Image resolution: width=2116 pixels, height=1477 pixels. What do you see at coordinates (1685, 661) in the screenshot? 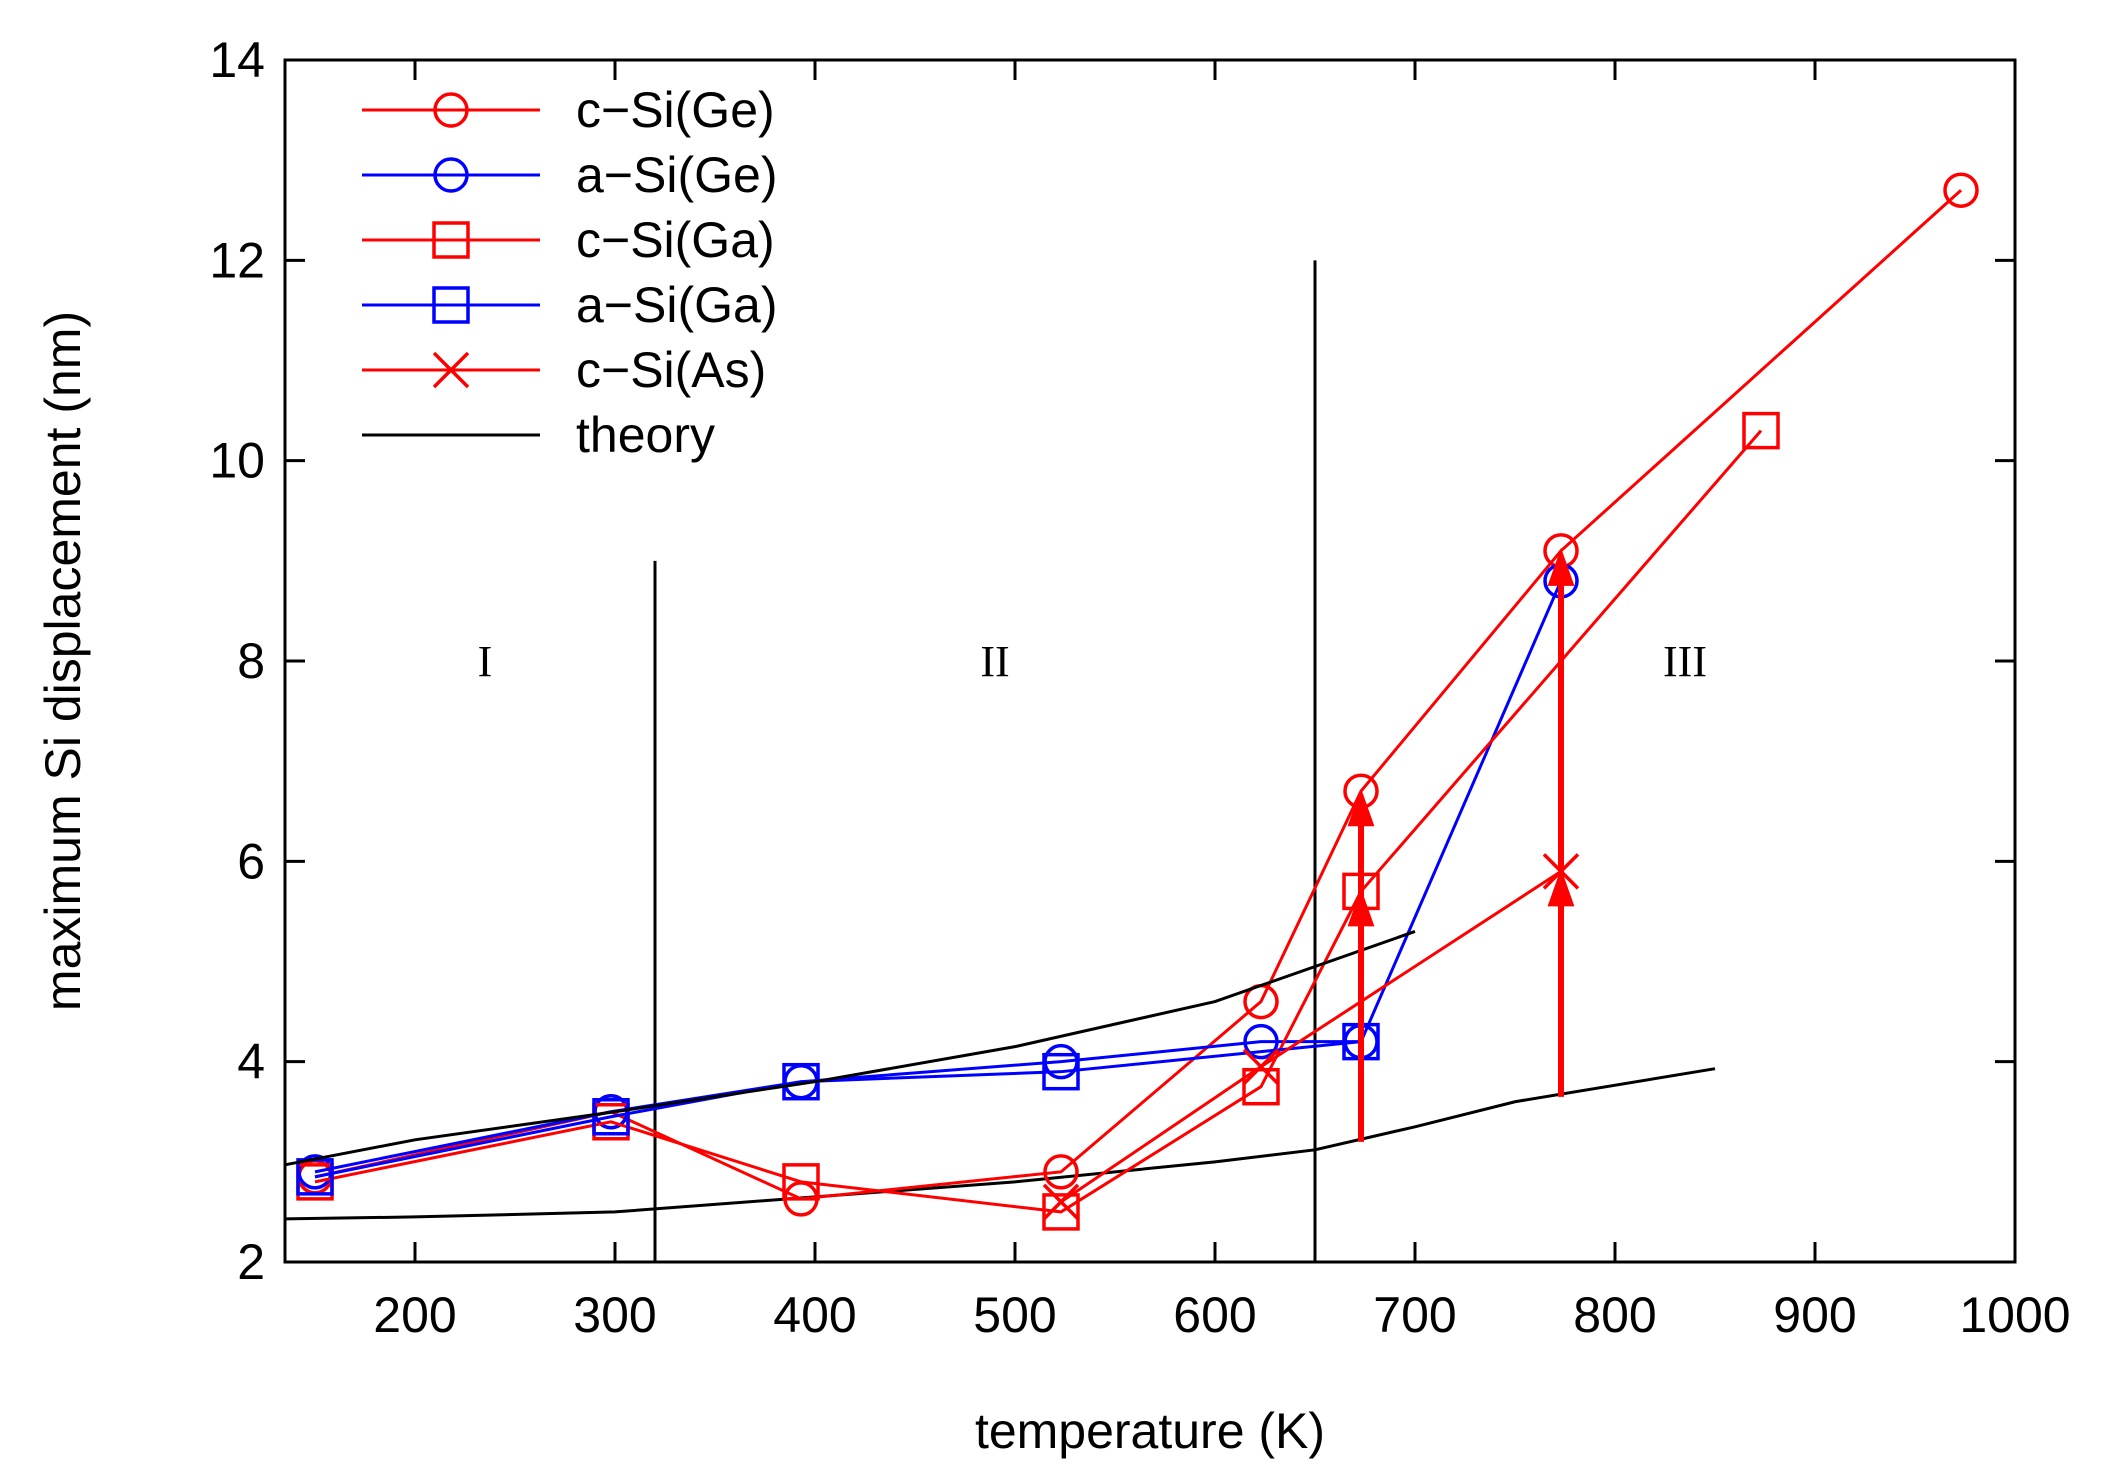
I see `region-label: III` at bounding box center [1685, 661].